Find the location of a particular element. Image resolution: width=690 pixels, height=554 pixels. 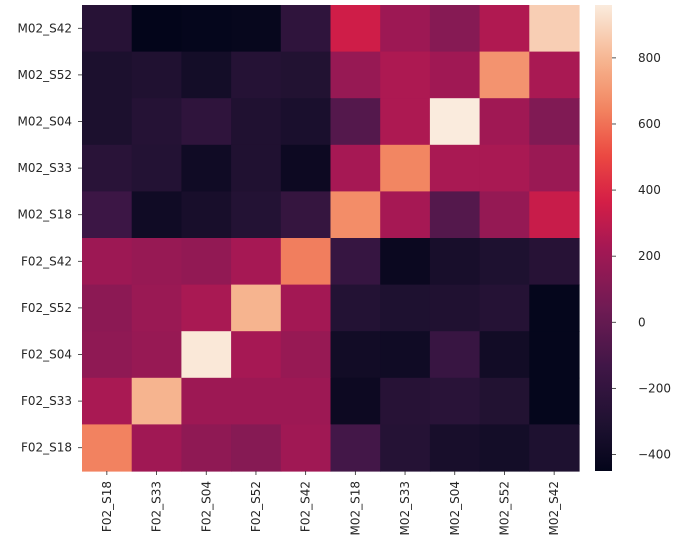

y-tick-label: M02_S42 is located at coordinates (44, 28).